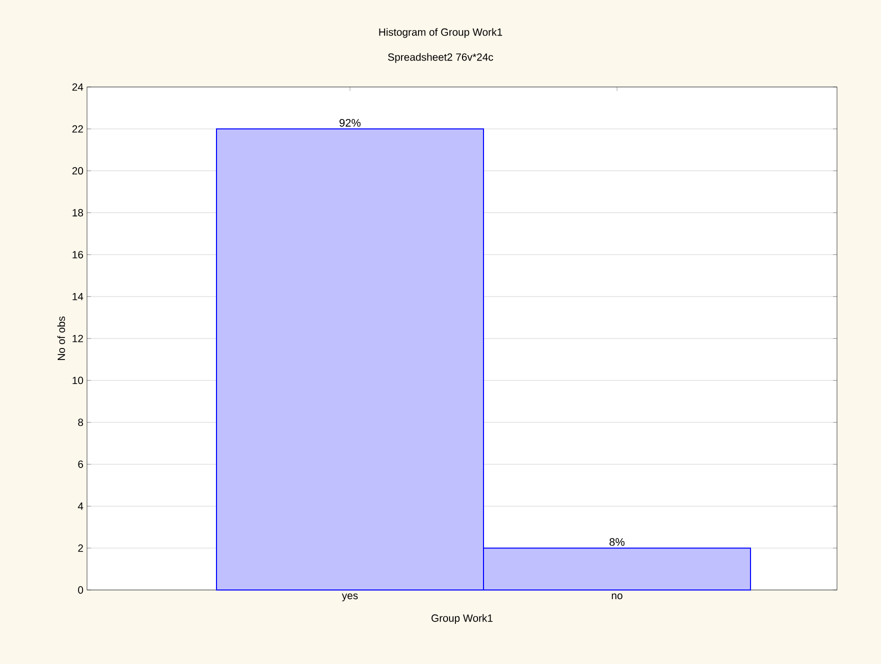 Image resolution: width=881 pixels, height=664 pixels. What do you see at coordinates (462, 619) in the screenshot?
I see `x-axis-title: Group Work1` at bounding box center [462, 619].